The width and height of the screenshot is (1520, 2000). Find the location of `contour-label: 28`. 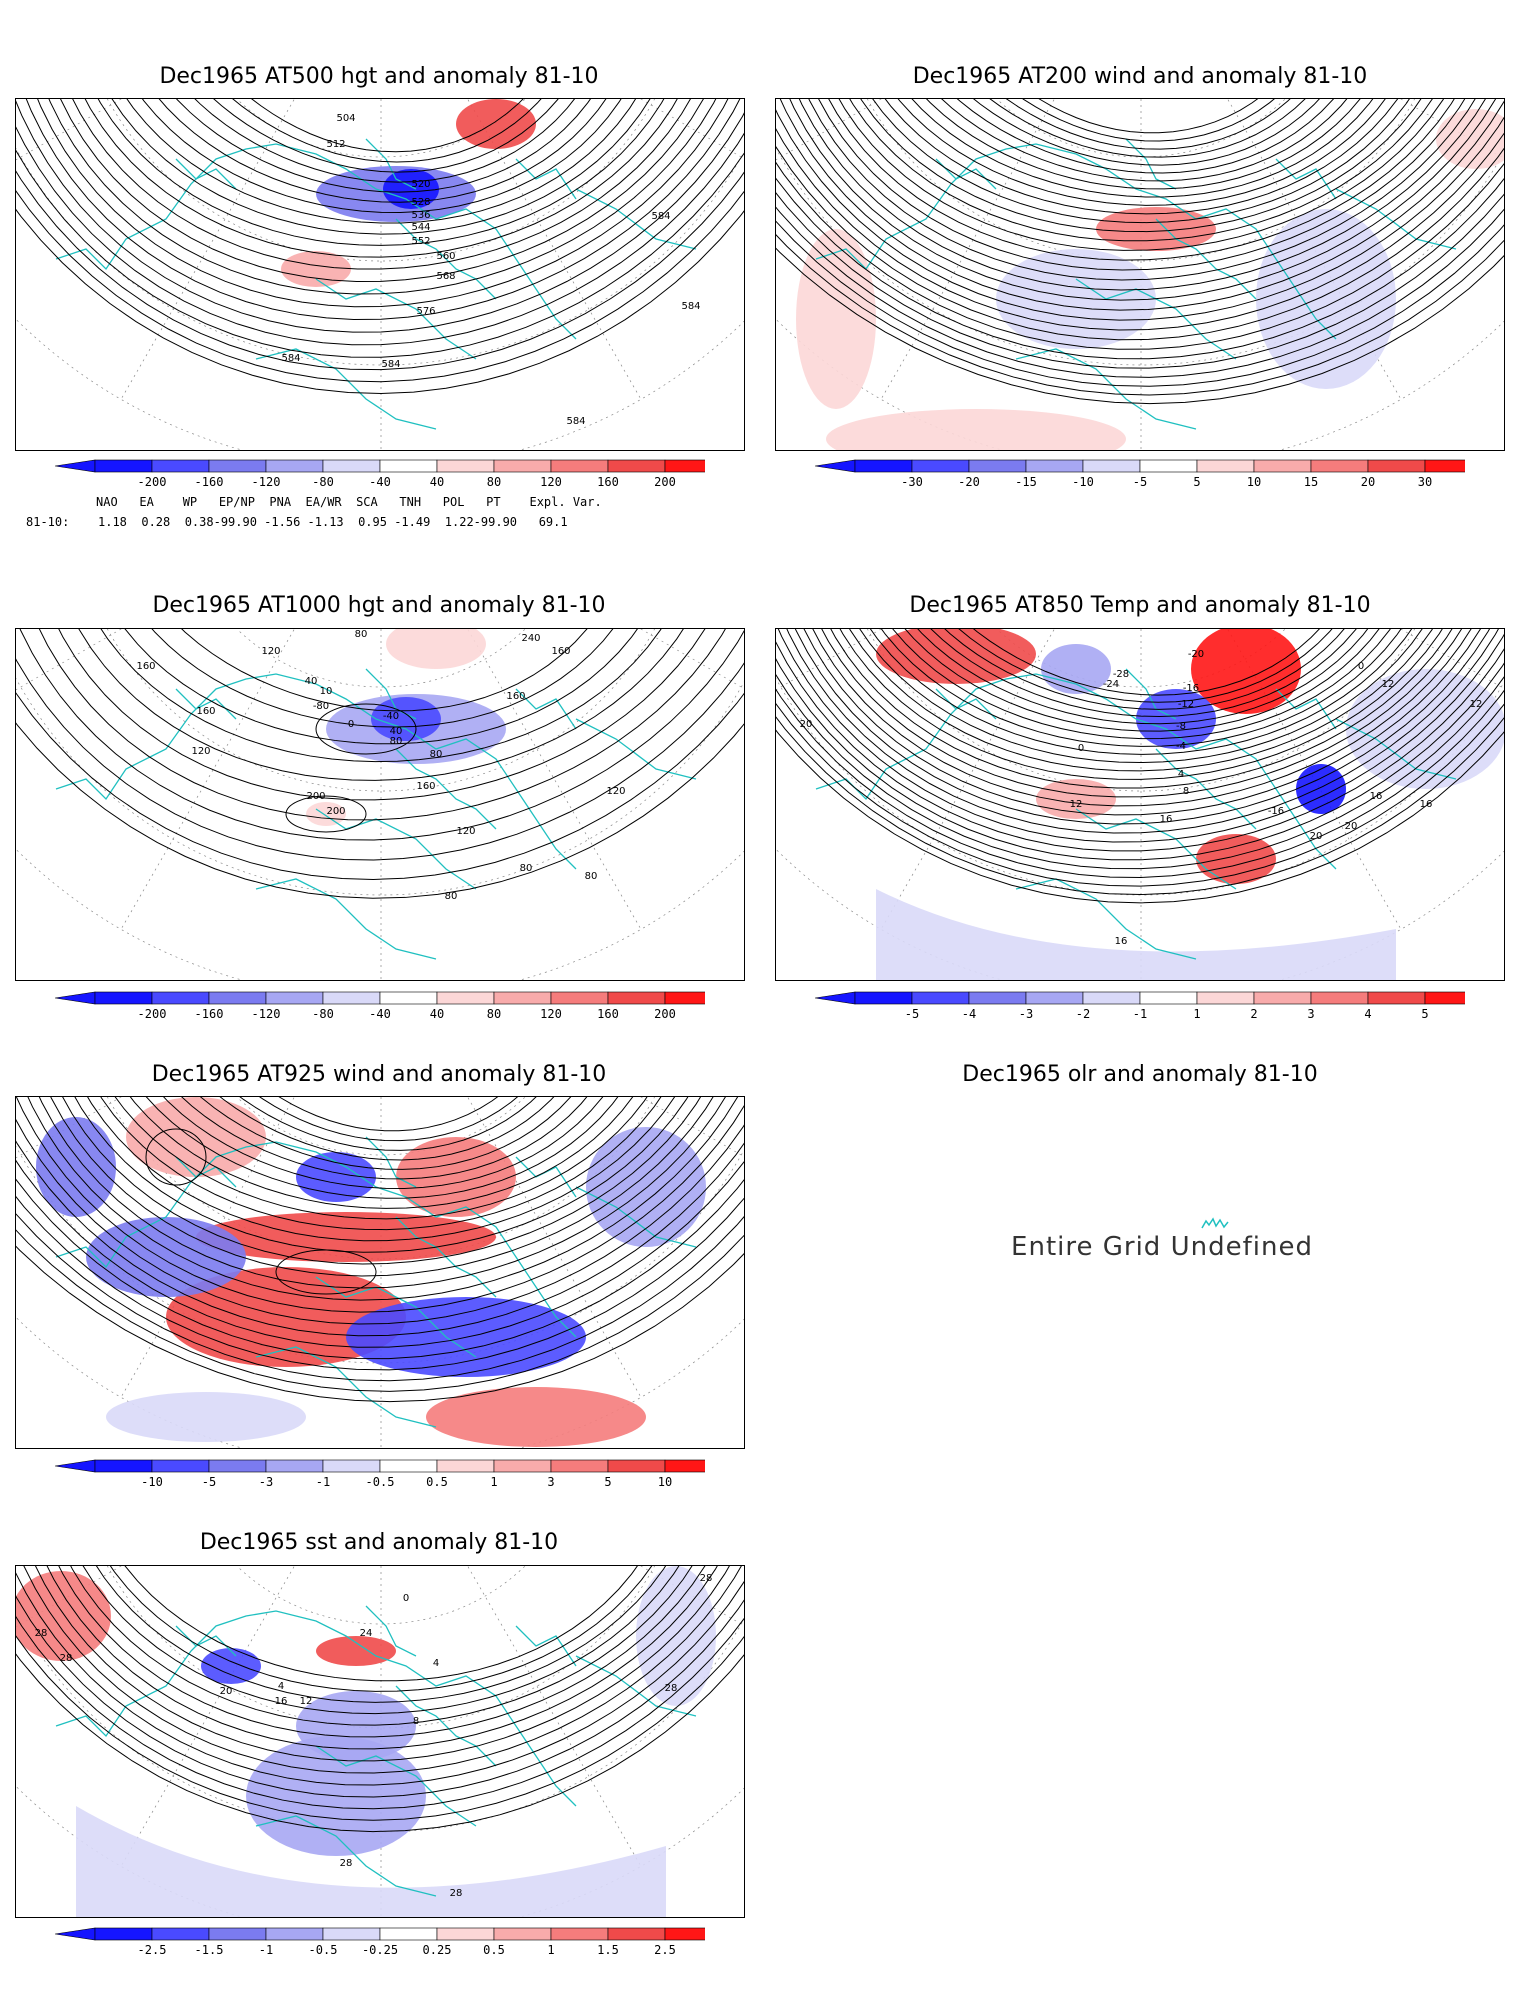

contour-label: 28 is located at coordinates (671, 1688).